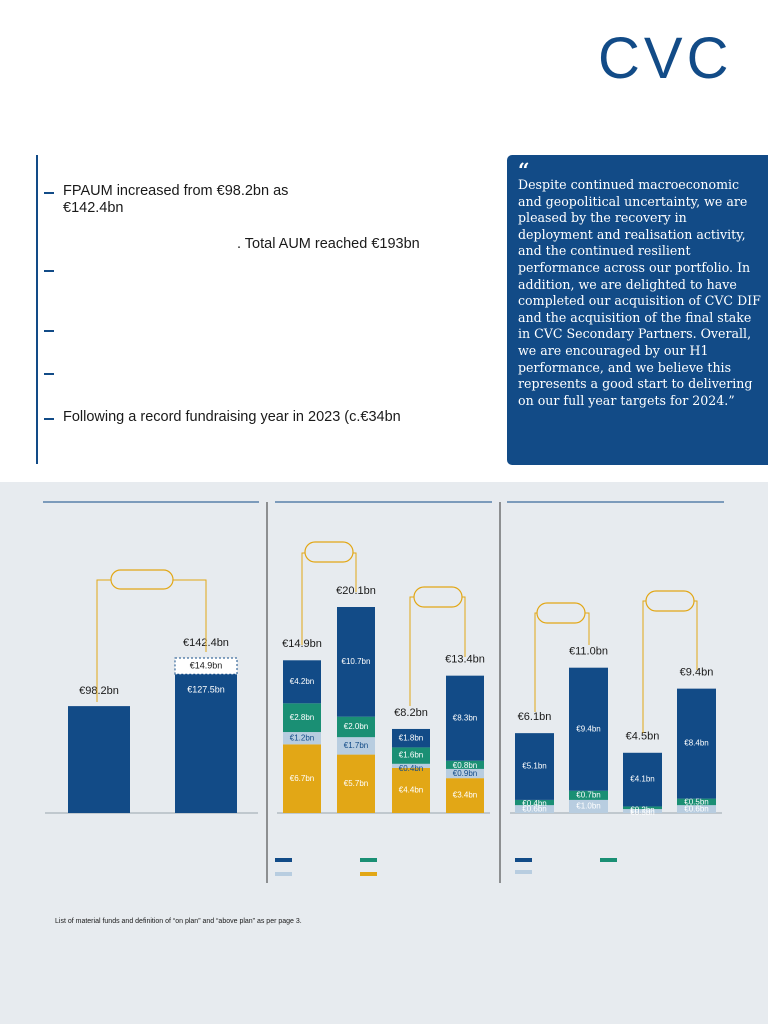  I want to click on chart-2-segment-label: €1.6bn, so click(411, 755).